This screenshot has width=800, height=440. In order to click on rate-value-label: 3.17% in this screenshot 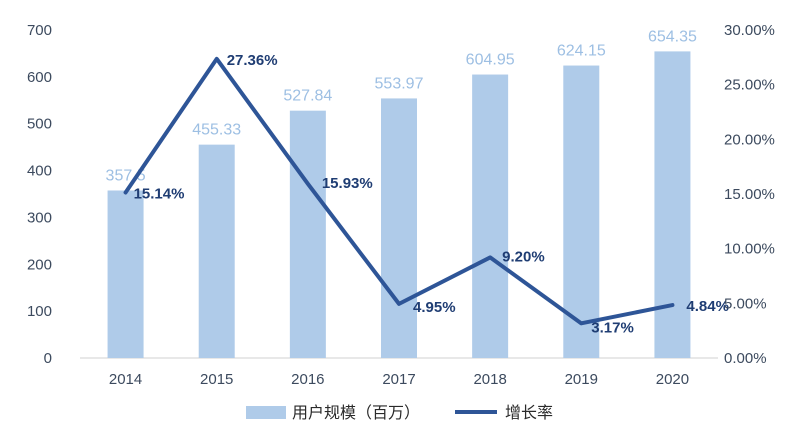, I will do `click(612, 327)`.